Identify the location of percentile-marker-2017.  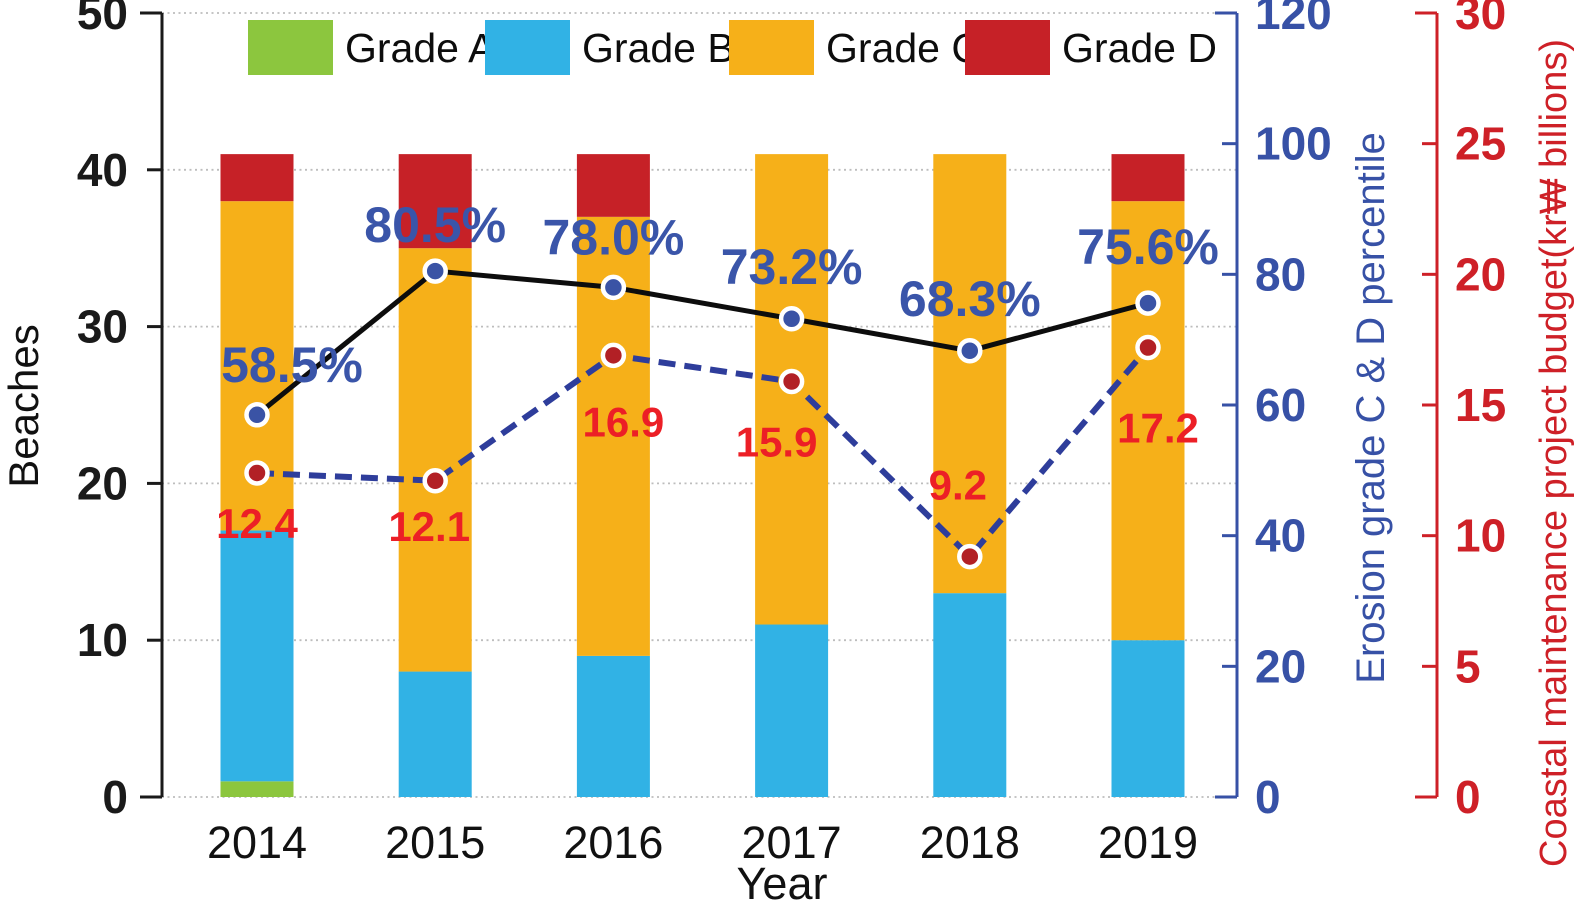
(791, 319).